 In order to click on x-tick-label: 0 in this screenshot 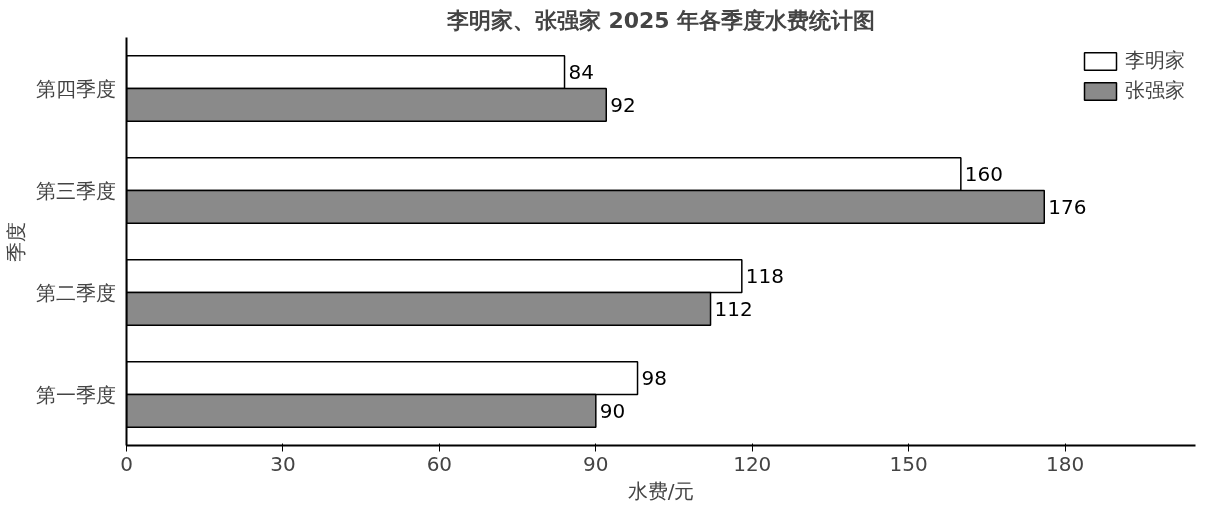, I will do `click(126, 463)`.